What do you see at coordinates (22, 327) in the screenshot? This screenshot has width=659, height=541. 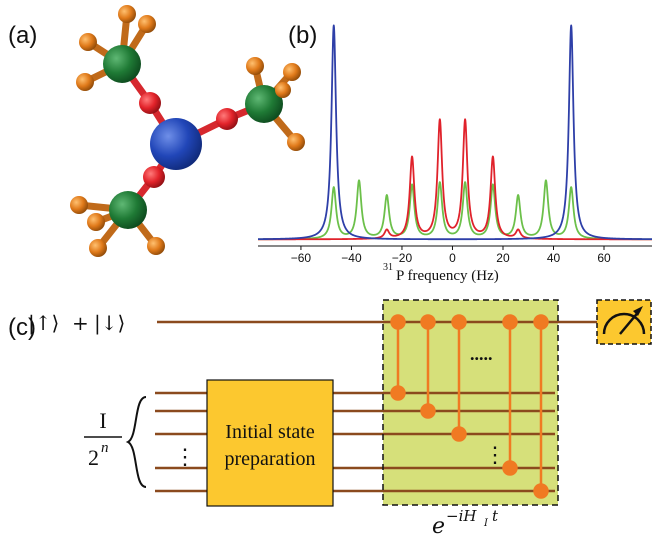 I see `panel-label-c: (c)` at bounding box center [22, 327].